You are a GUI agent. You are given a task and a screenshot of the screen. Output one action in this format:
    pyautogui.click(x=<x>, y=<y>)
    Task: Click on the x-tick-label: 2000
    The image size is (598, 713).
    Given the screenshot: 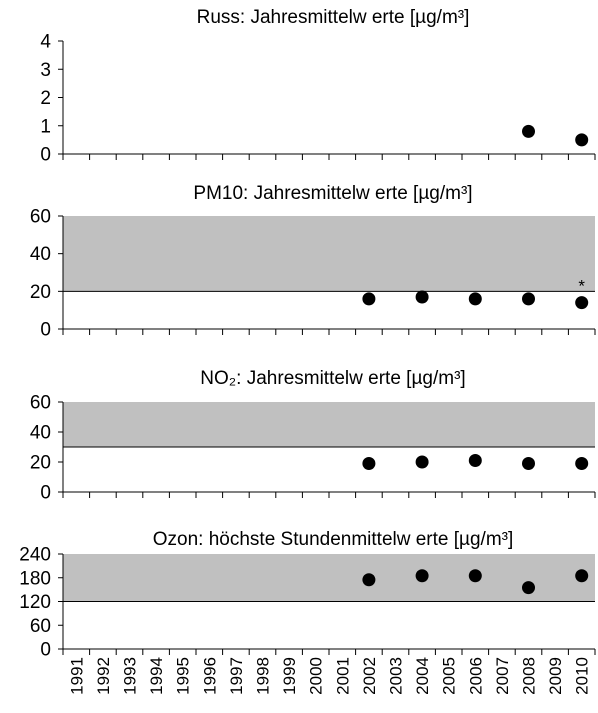 What is the action you would take?
    pyautogui.click(x=316, y=676)
    